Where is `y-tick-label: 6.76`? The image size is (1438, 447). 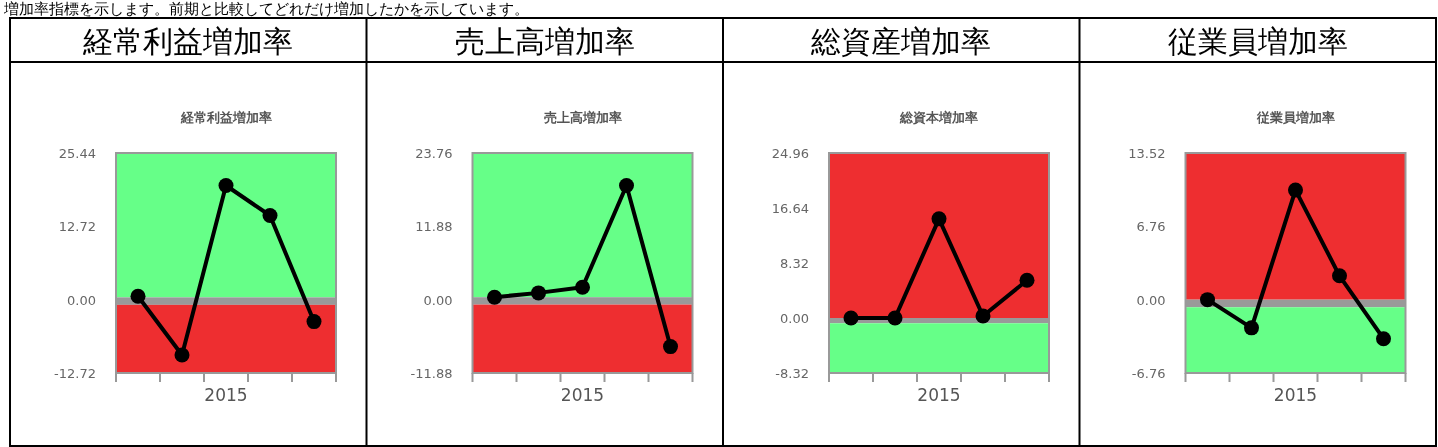 y-tick-label: 6.76 is located at coordinates (1151, 227).